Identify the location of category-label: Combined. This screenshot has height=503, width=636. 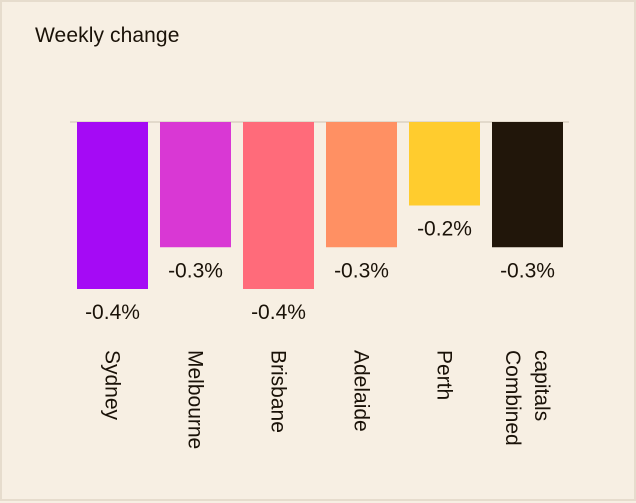
(512, 398).